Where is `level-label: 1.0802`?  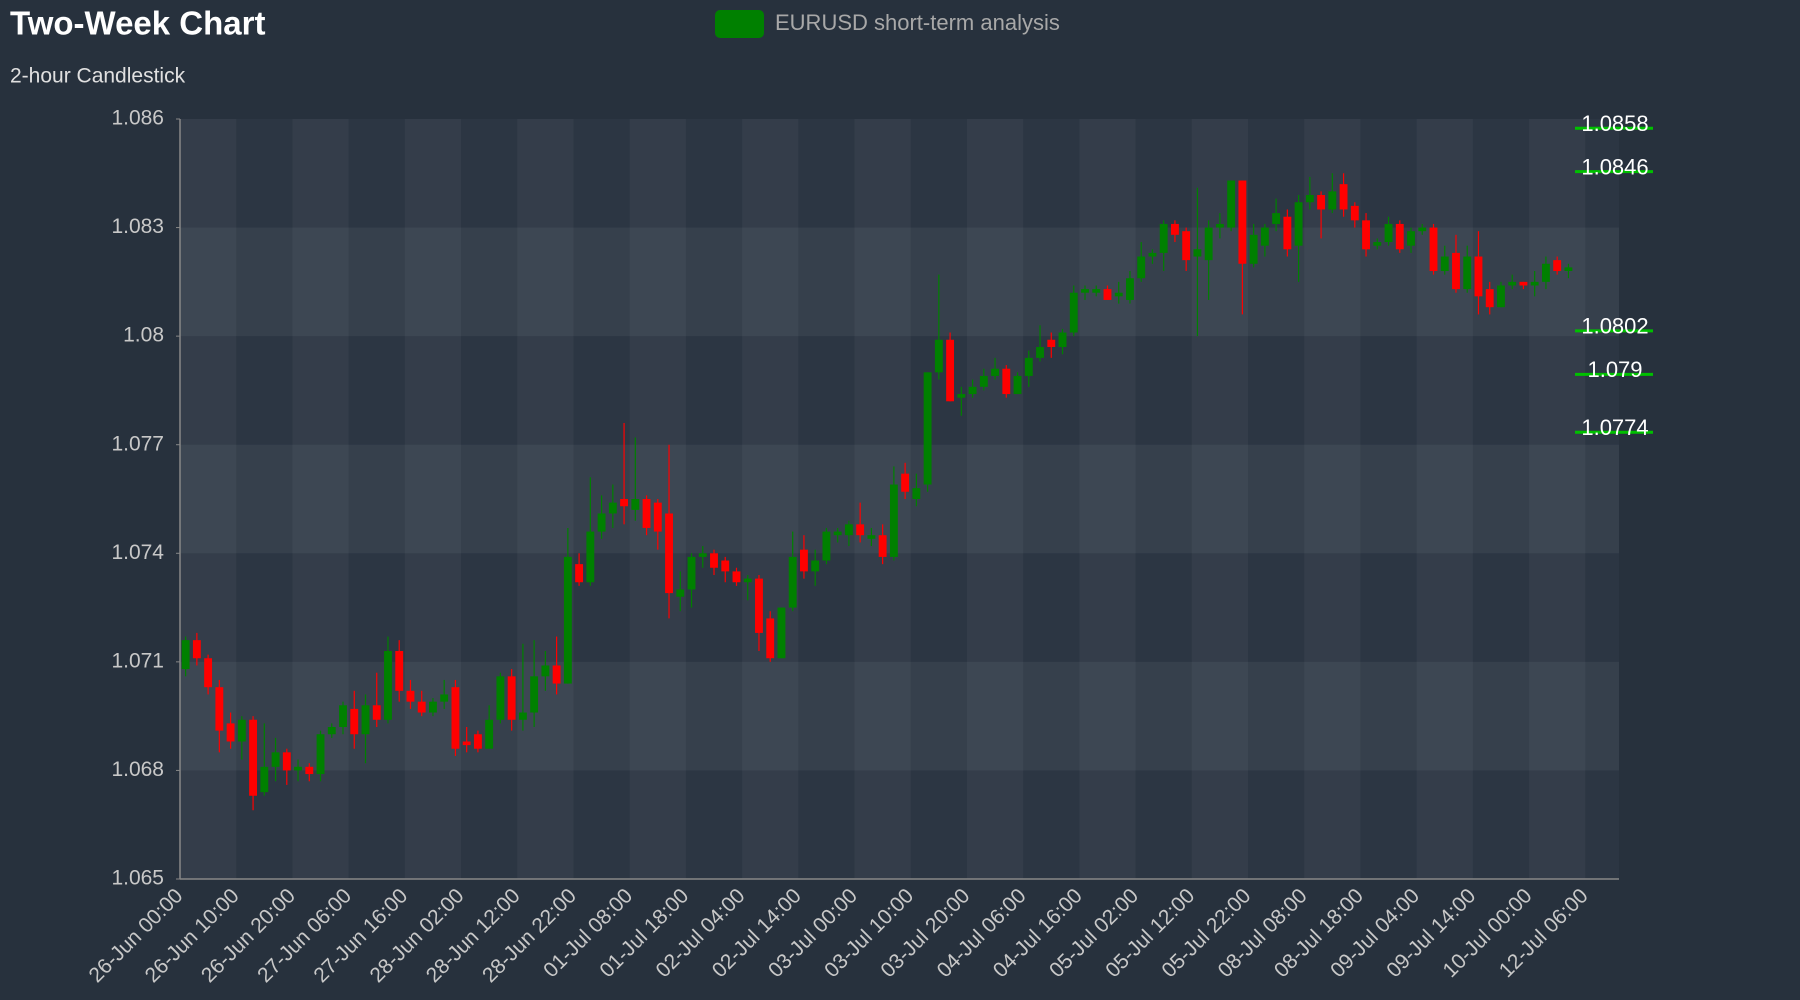
level-label: 1.0802 is located at coordinates (1614, 326).